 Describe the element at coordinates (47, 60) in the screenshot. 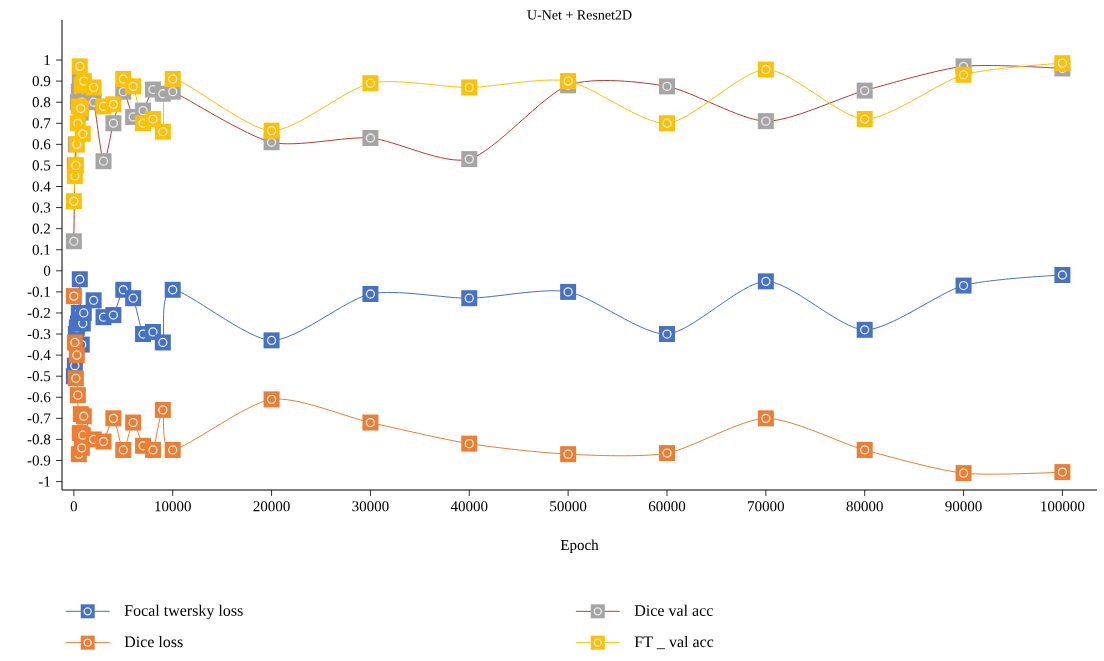

I see `y-tick-label: 1` at that location.